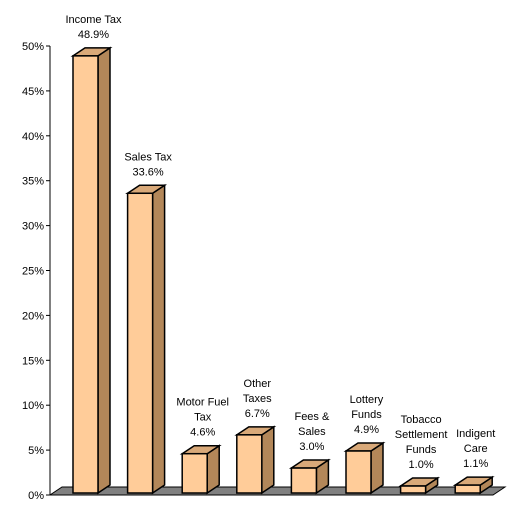  Describe the element at coordinates (93, 27) in the screenshot. I see `bar-label: Income Tax 48.9%` at that location.